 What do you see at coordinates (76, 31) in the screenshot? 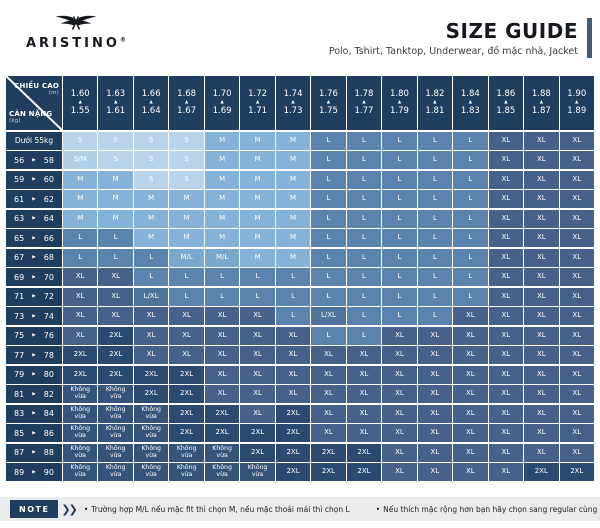
I see `brand-logo: ARISTINO®` at bounding box center [76, 31].